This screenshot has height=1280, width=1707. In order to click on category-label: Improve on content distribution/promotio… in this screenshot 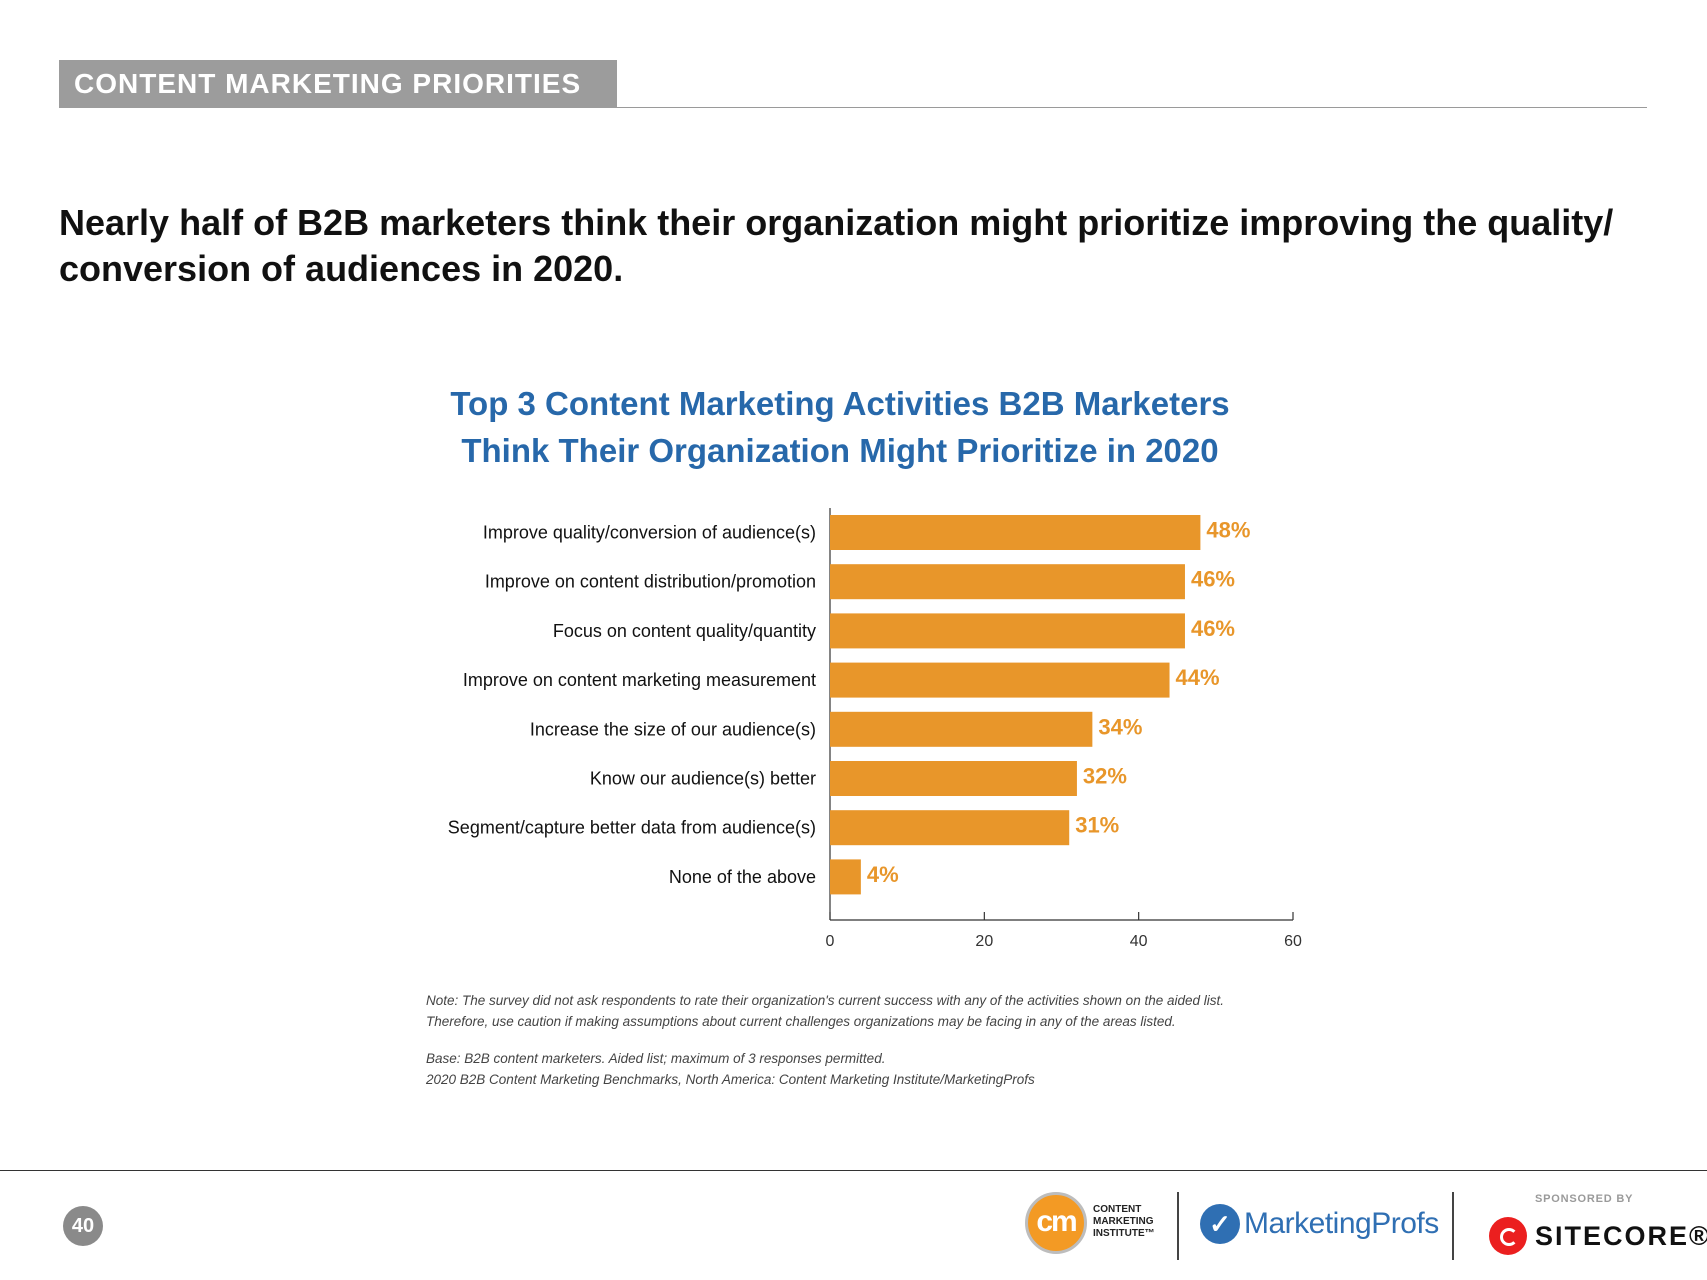, I will do `click(650, 582)`.